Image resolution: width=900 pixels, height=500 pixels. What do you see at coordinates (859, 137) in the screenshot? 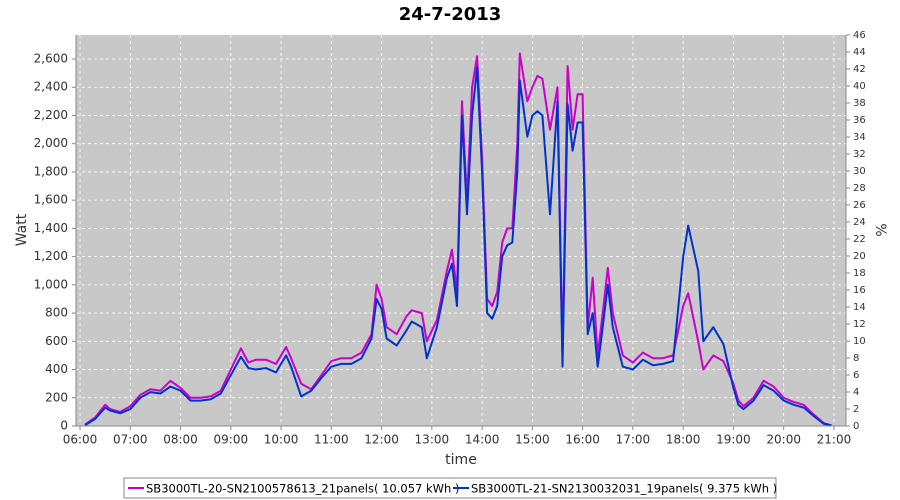
I see `y2-tick-label: 34` at bounding box center [859, 137].